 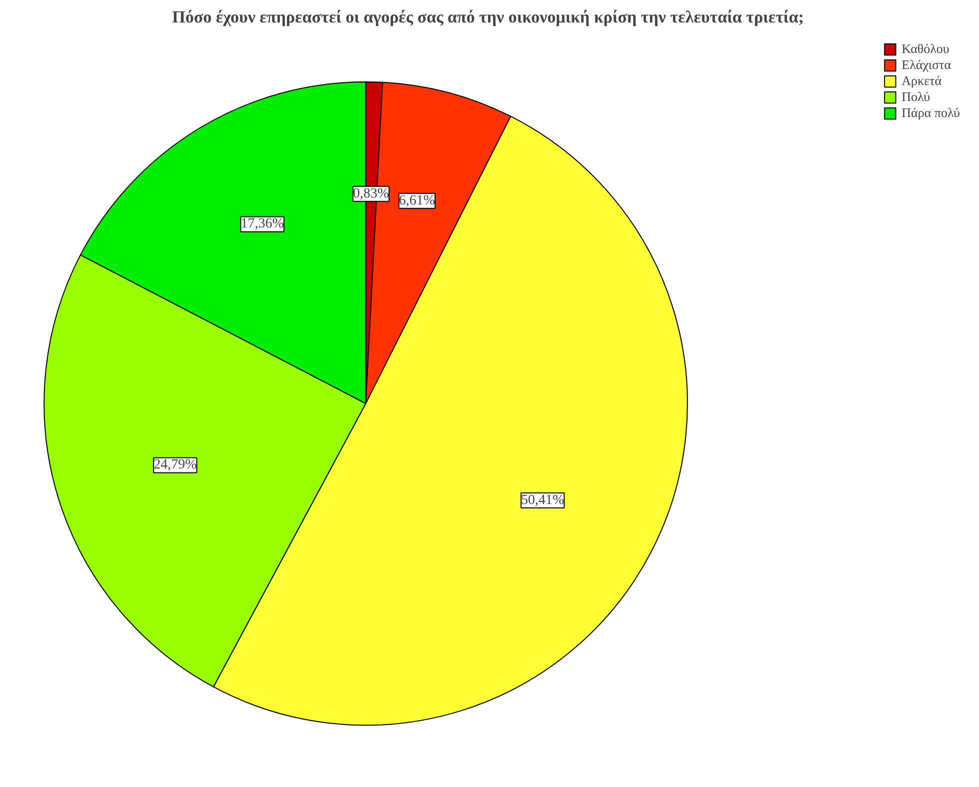 What do you see at coordinates (927, 65) in the screenshot?
I see `legend-label: Ελάχιστα` at bounding box center [927, 65].